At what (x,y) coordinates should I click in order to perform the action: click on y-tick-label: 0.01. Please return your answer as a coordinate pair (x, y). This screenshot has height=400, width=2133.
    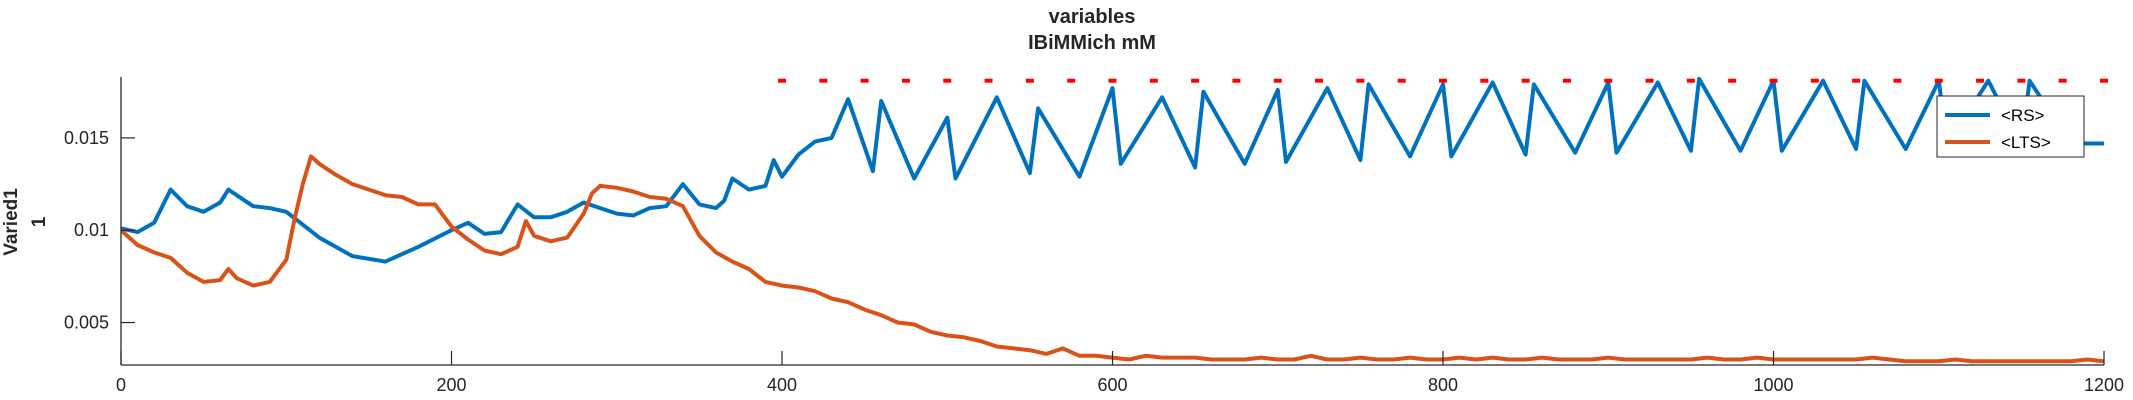
    Looking at the image, I should click on (91, 230).